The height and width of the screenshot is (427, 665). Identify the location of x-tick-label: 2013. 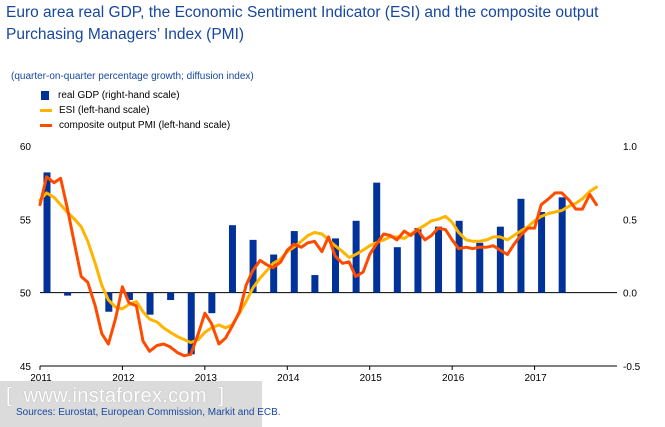
(206, 378).